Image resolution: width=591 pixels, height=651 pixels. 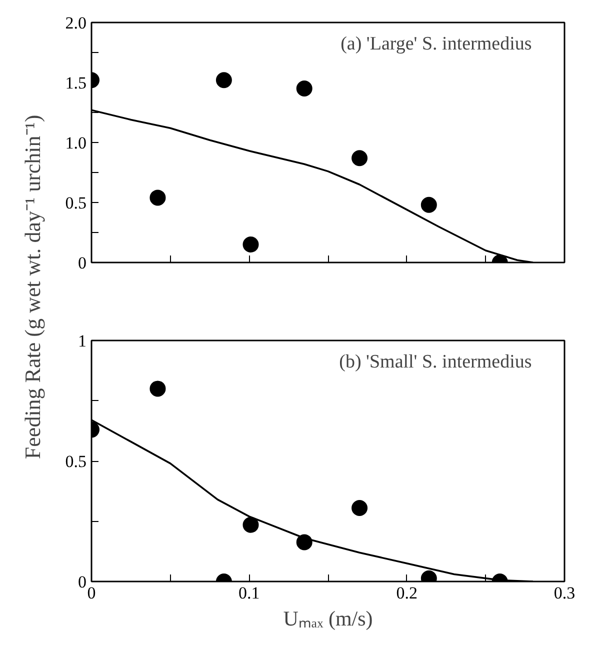 I want to click on x-tick-label: 0.1, so click(x=249, y=593).